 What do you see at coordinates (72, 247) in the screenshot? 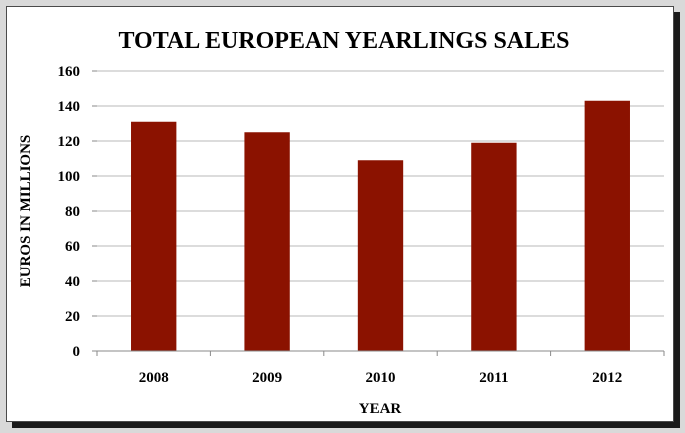
I see `y-tick-label: 60` at bounding box center [72, 247].